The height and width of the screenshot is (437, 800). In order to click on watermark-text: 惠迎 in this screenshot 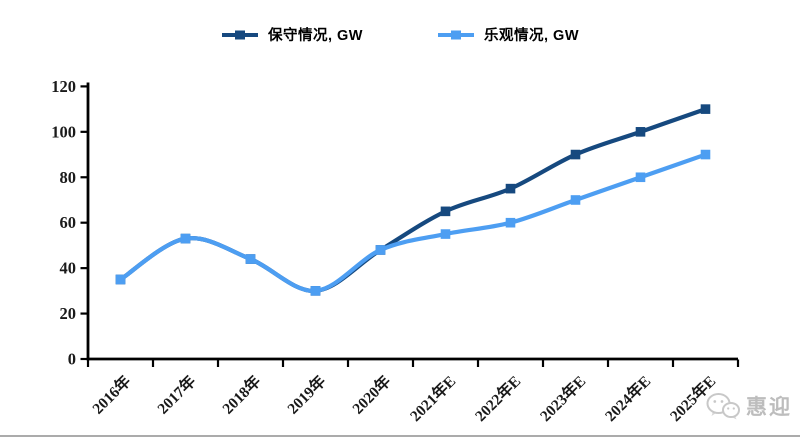, I will do `click(769, 407)`.